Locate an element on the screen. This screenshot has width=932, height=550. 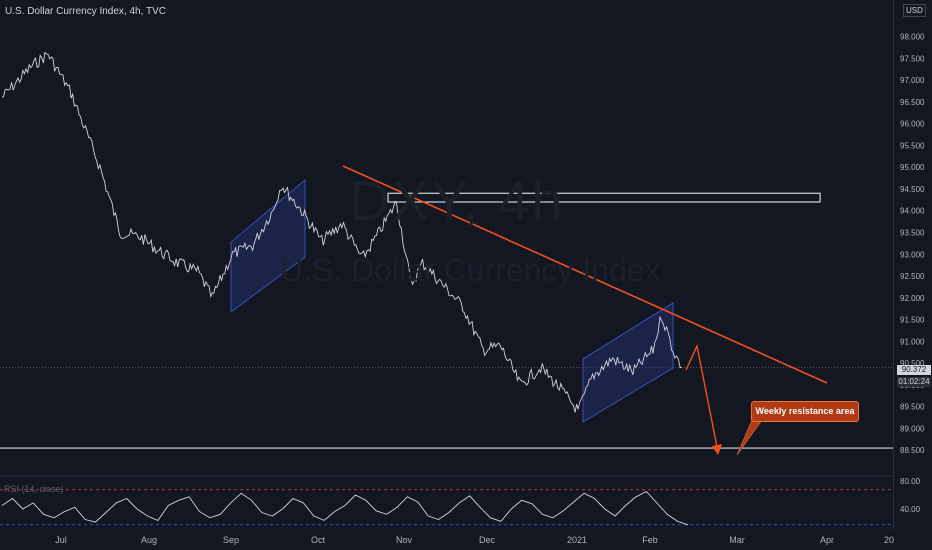
price-scale-label: 92.000 is located at coordinates (912, 298).